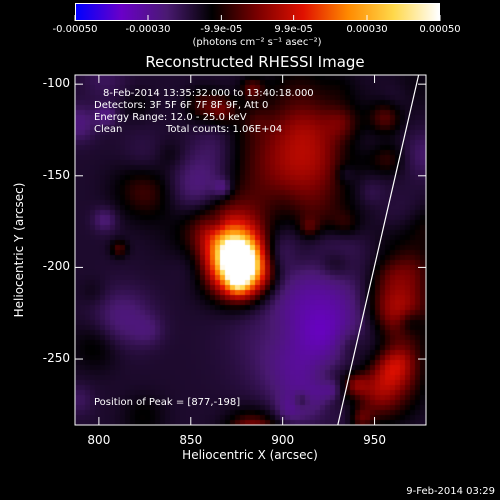 The height and width of the screenshot is (500, 500). What do you see at coordinates (191, 440) in the screenshot?
I see `x-tick-label: 850` at bounding box center [191, 440].